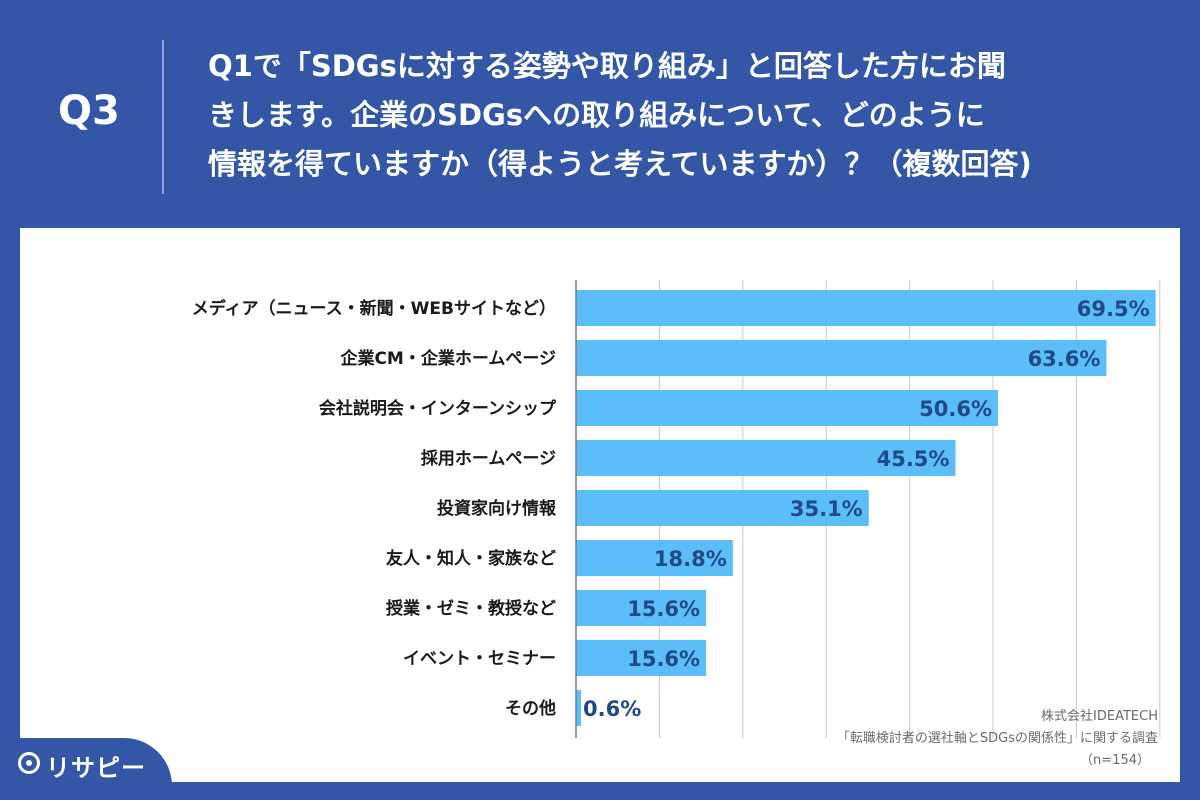 The height and width of the screenshot is (800, 1200). Describe the element at coordinates (612, 709) in the screenshot. I see `value-label: 0.6%` at that location.